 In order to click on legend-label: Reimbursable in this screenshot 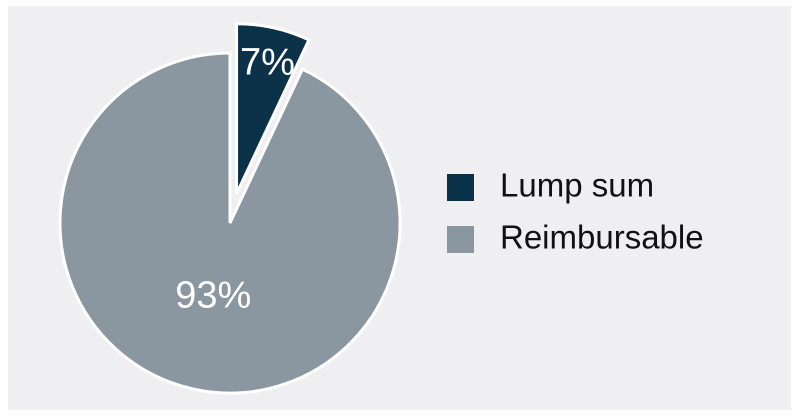, I will do `click(602, 237)`.